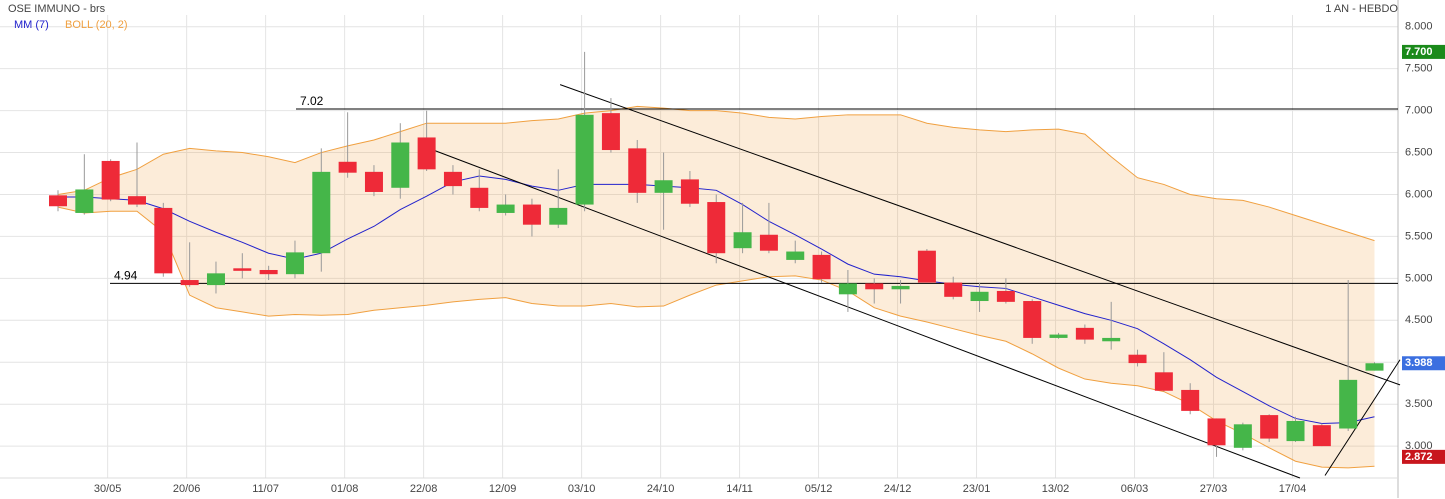 This screenshot has height=499, width=1445. What do you see at coordinates (1419, 236) in the screenshot?
I see `y-tick-label: 5.500` at bounding box center [1419, 236].